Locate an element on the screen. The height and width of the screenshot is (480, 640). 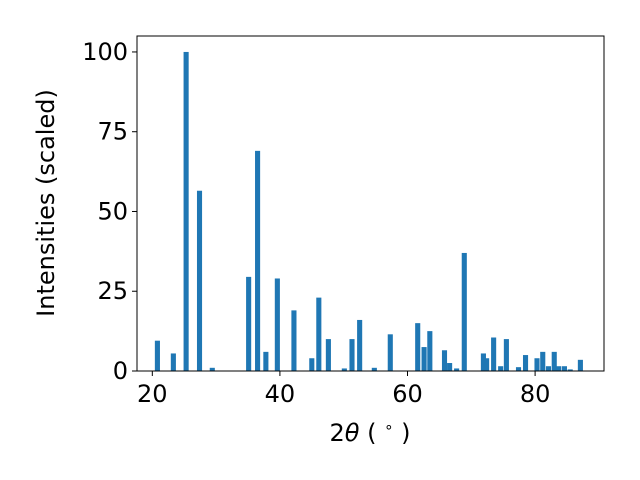
x-axis-label-close: ) is located at coordinates (401, 433).